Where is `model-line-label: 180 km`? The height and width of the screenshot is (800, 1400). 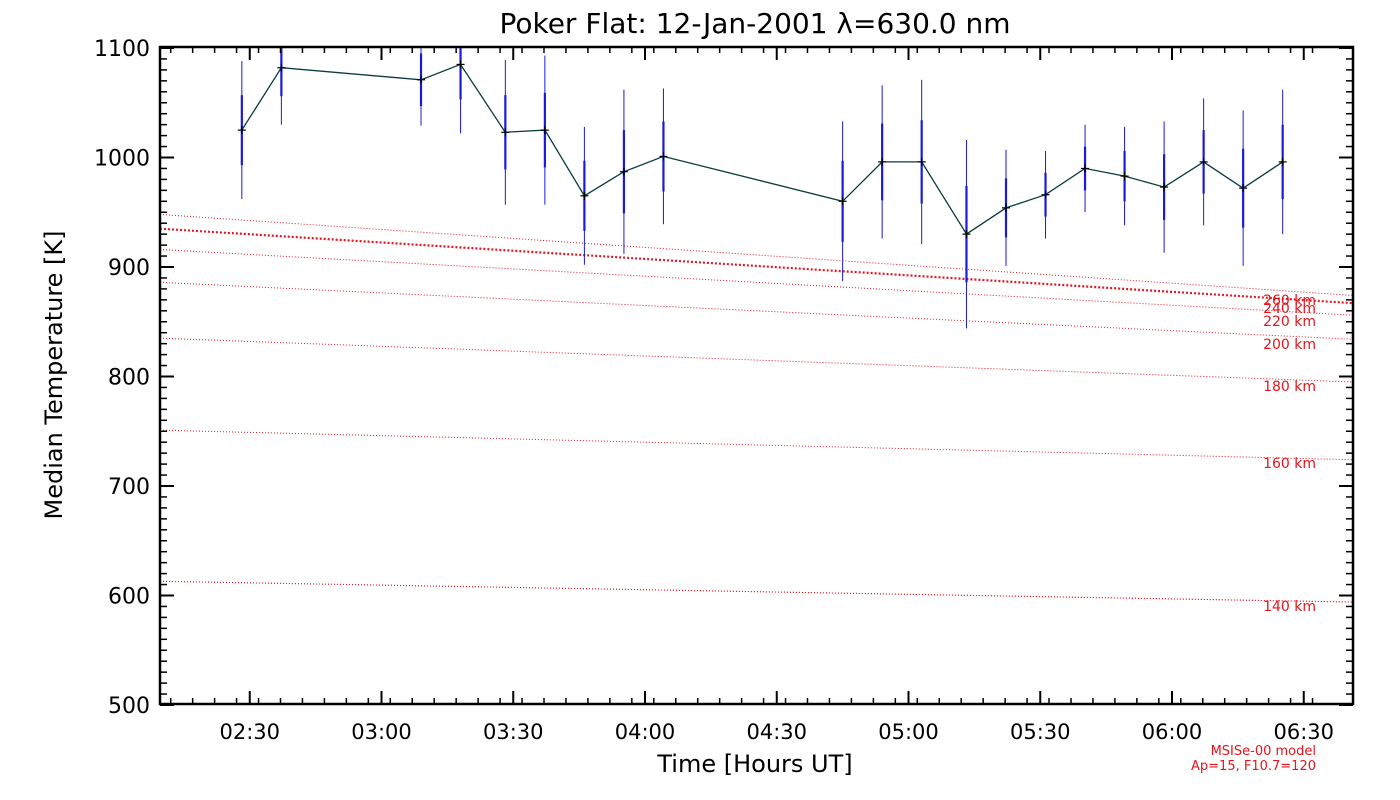 model-line-label: 180 km is located at coordinates (1289, 387).